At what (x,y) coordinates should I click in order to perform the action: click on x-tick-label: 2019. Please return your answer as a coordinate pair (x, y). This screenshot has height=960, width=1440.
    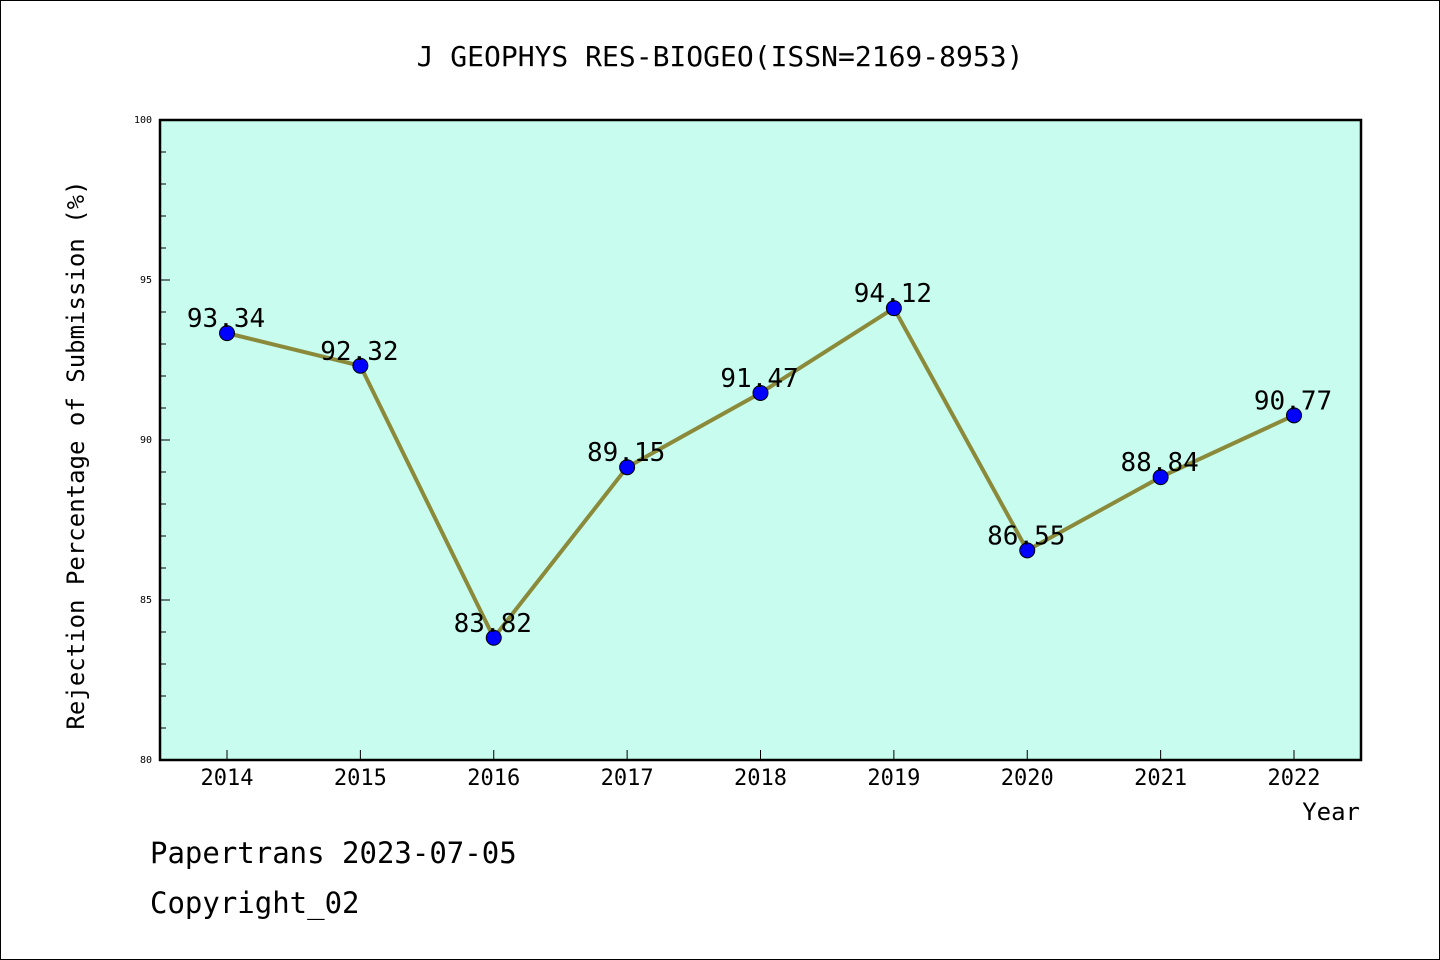
    Looking at the image, I should click on (893, 778).